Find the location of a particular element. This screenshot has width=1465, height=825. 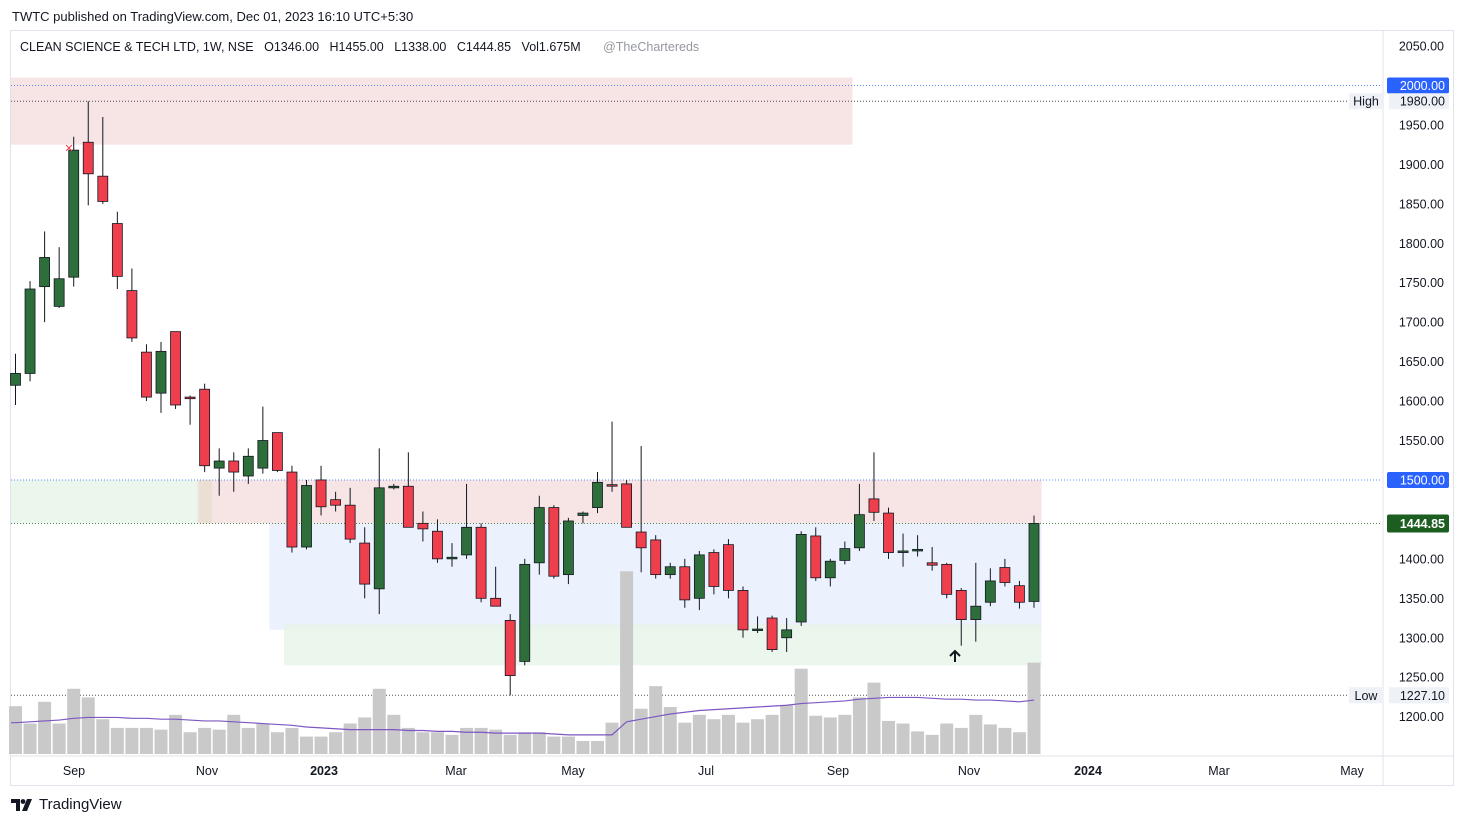

x-tick-label: 2024 is located at coordinates (1088, 771).